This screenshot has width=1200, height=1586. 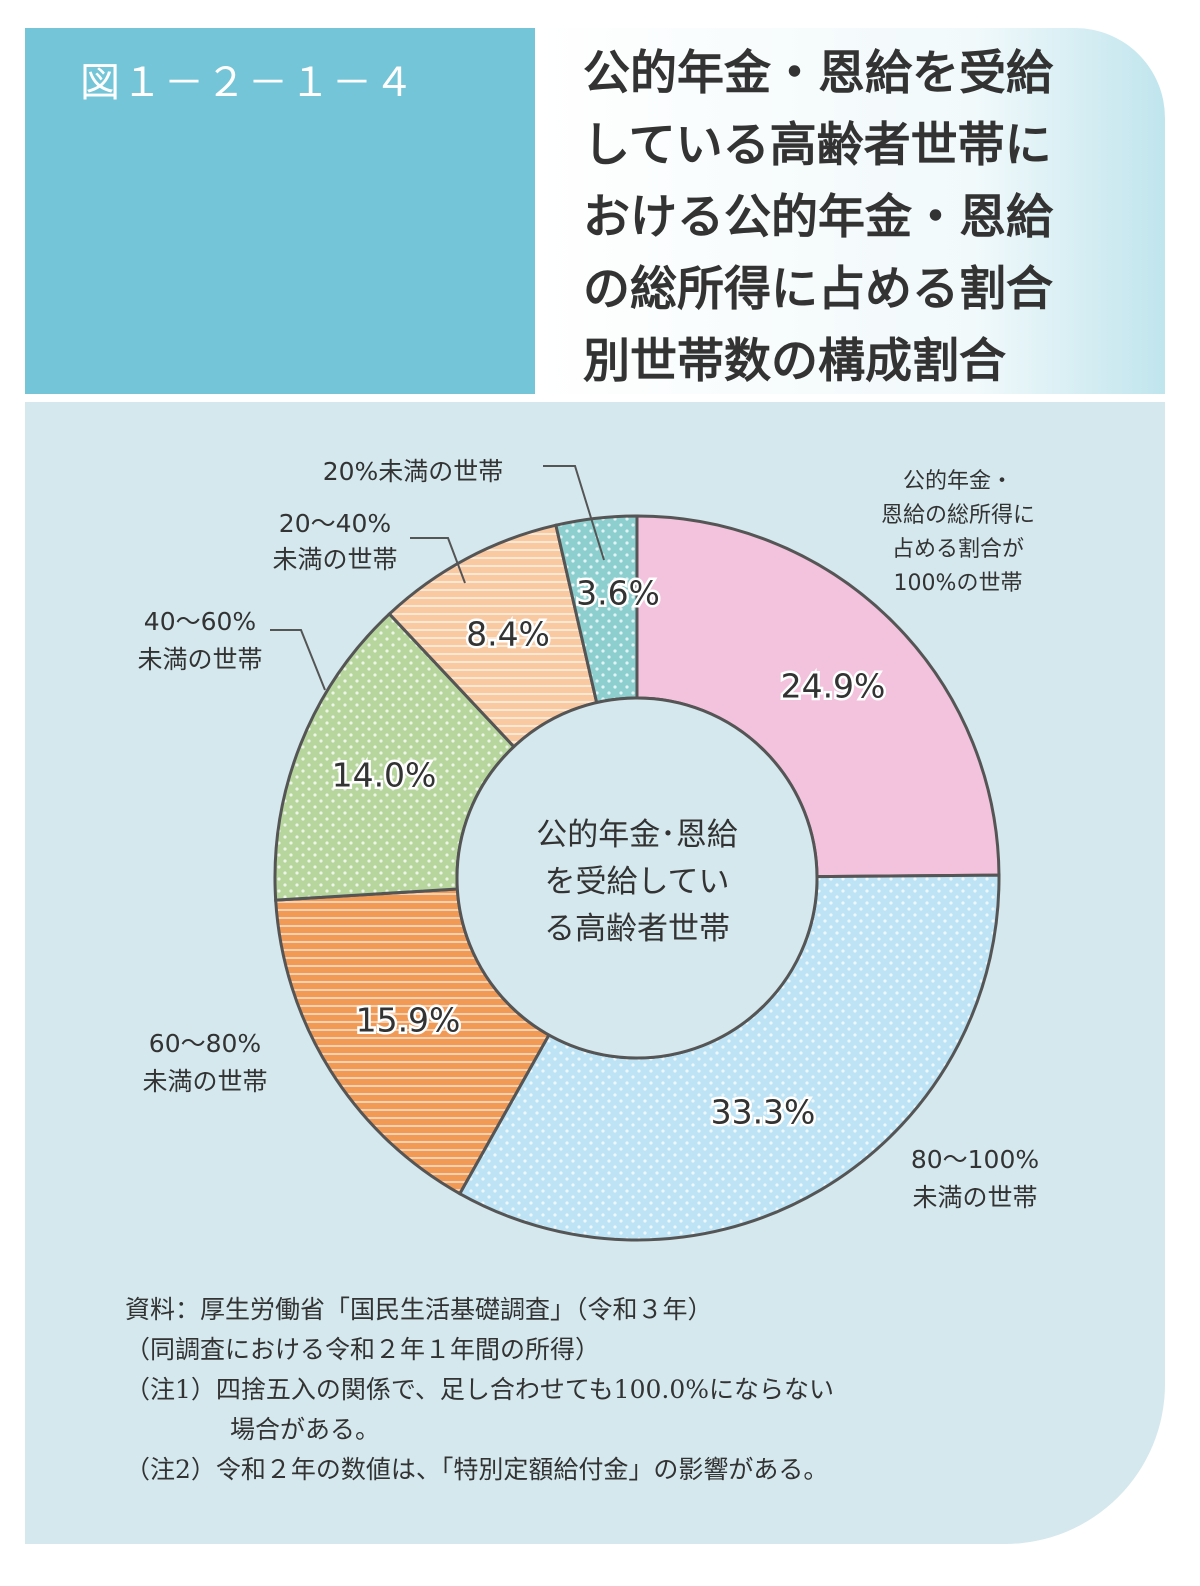 What do you see at coordinates (508, 634) in the screenshot?
I see `slice-value-label: 8.4%` at bounding box center [508, 634].